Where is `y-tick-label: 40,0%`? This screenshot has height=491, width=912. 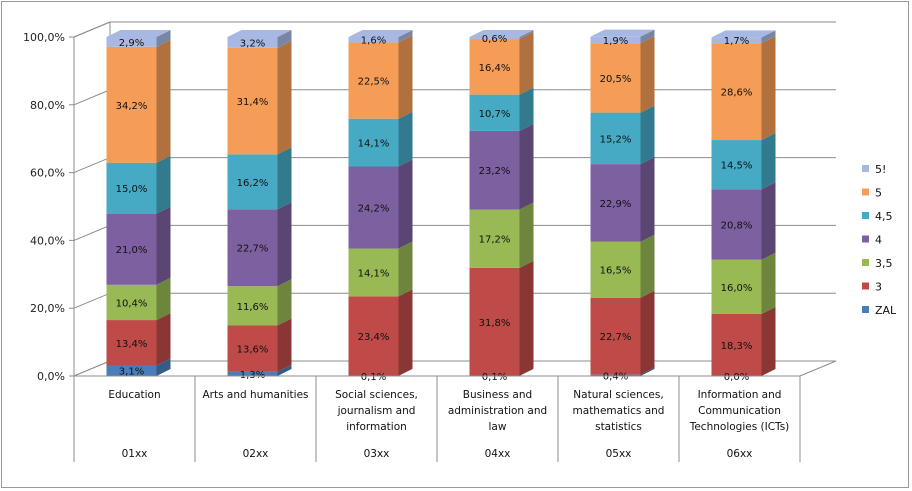
y-tick-label: 40,0% is located at coordinates (47, 240).